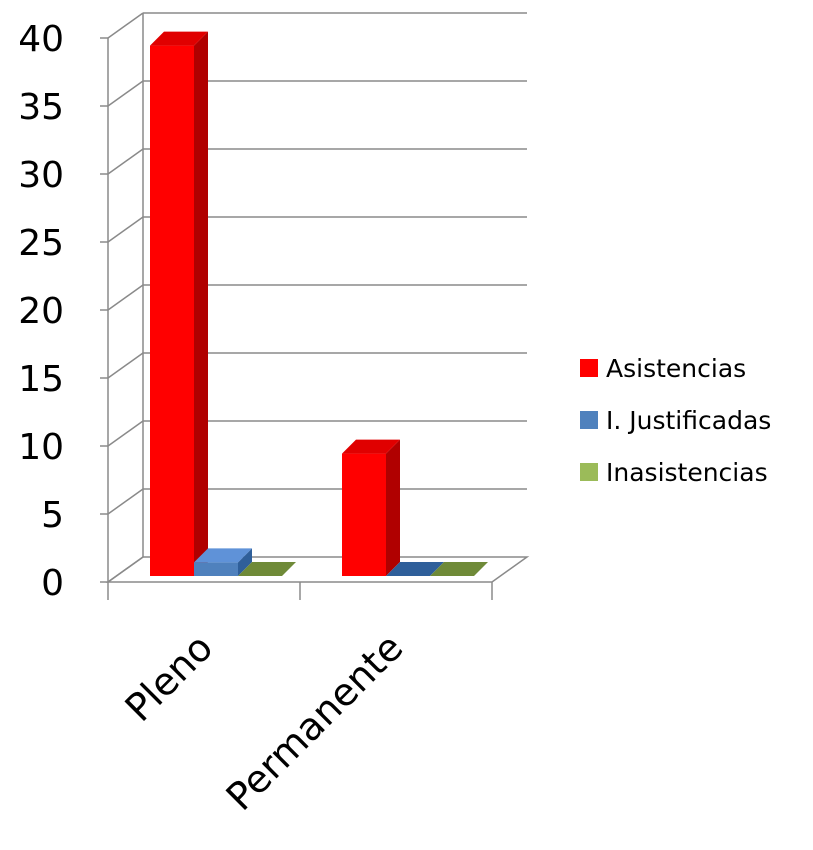  Describe the element at coordinates (169, 677) in the screenshot. I see `x-category-label: Pleno` at that location.